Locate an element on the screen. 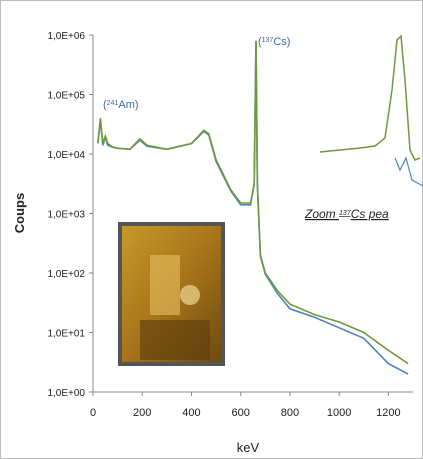  y-tick-label: 1,0E+05 is located at coordinates (66, 96).